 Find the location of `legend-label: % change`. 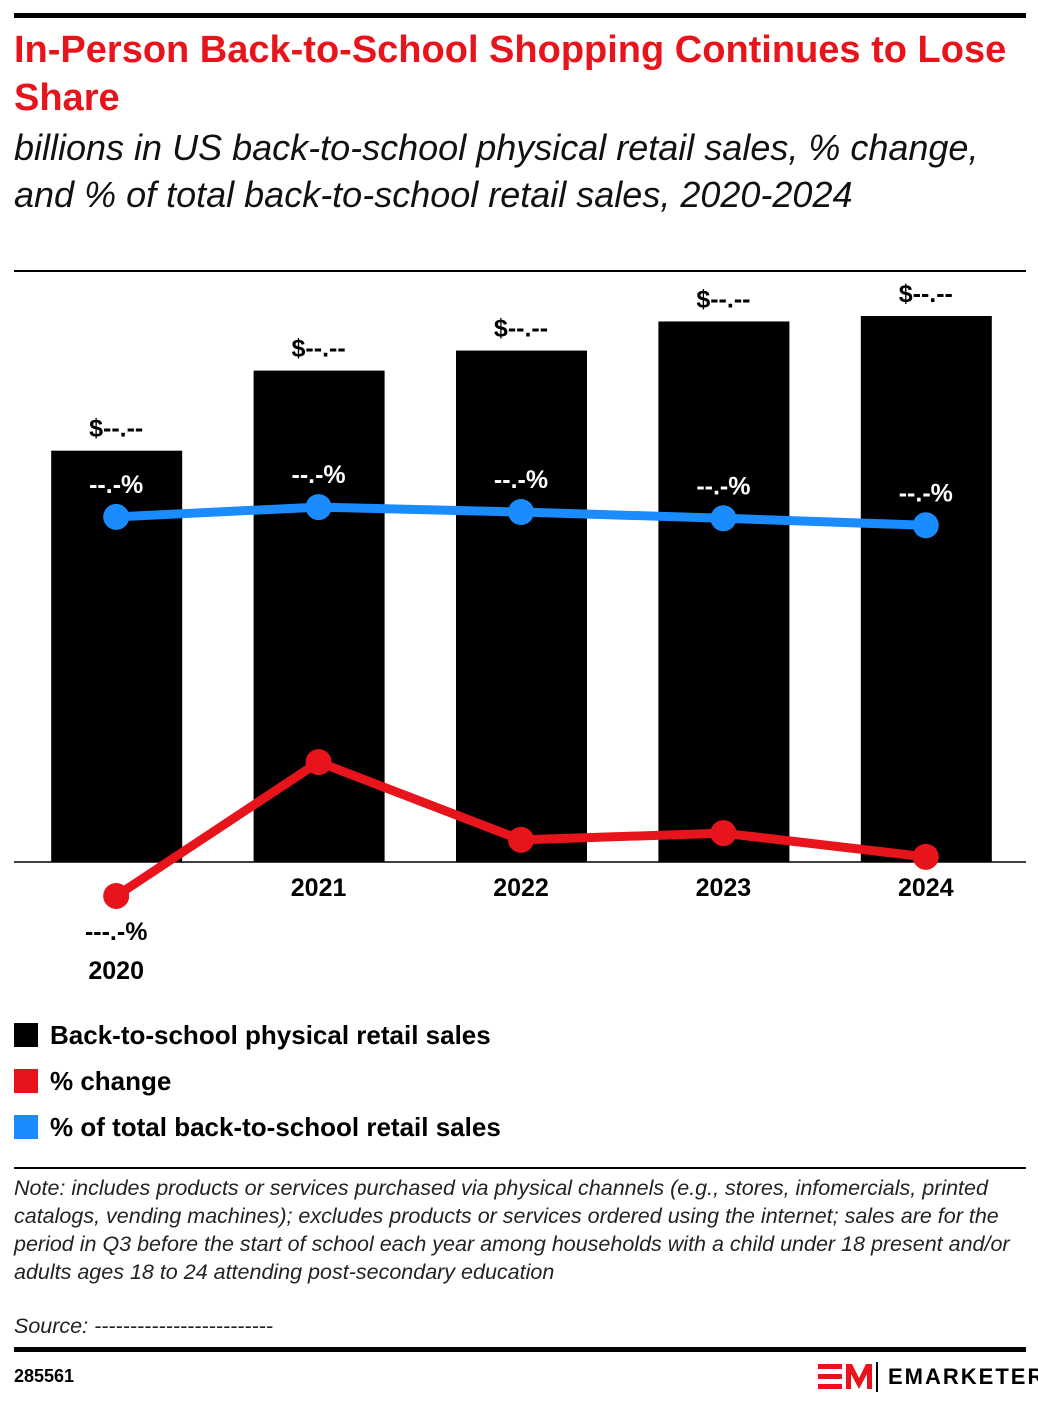

legend-label: % change is located at coordinates (110, 1081).